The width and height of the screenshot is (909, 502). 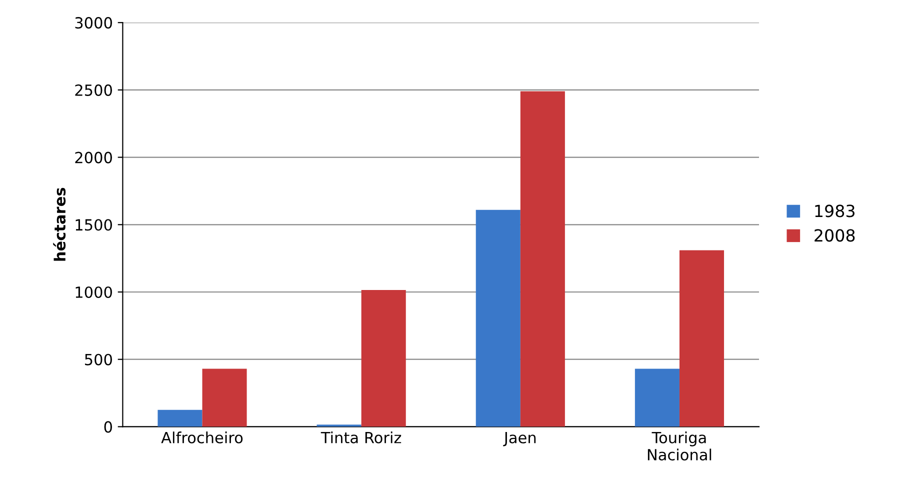 What do you see at coordinates (93, 90) in the screenshot?
I see `y-tick-label: 2500` at bounding box center [93, 90].